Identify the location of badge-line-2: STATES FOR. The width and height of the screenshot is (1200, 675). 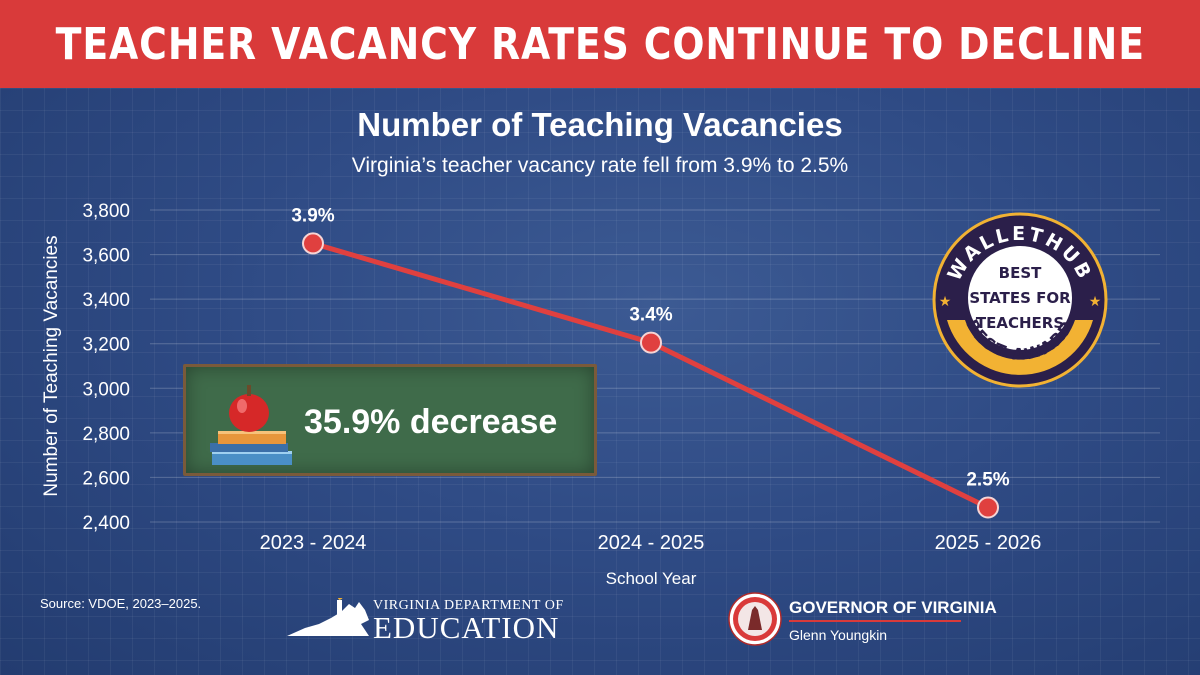
(1020, 298).